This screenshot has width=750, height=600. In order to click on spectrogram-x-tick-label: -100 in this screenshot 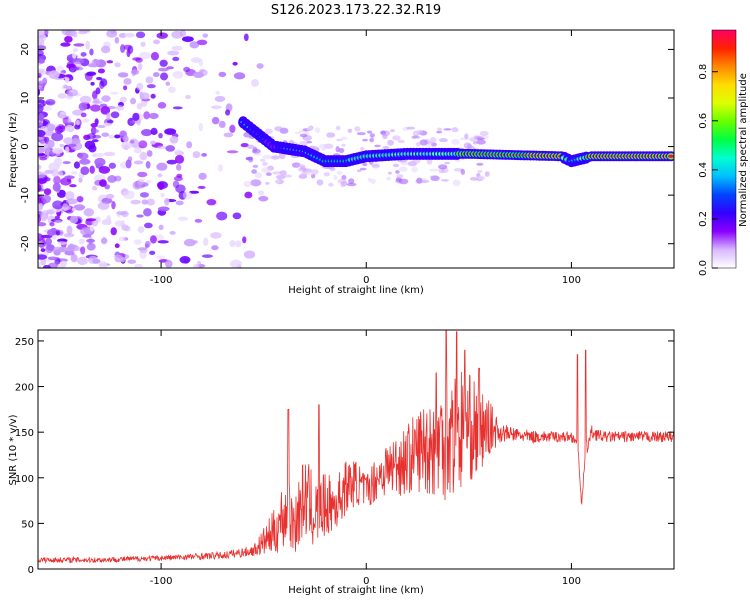, I will do `click(161, 280)`.